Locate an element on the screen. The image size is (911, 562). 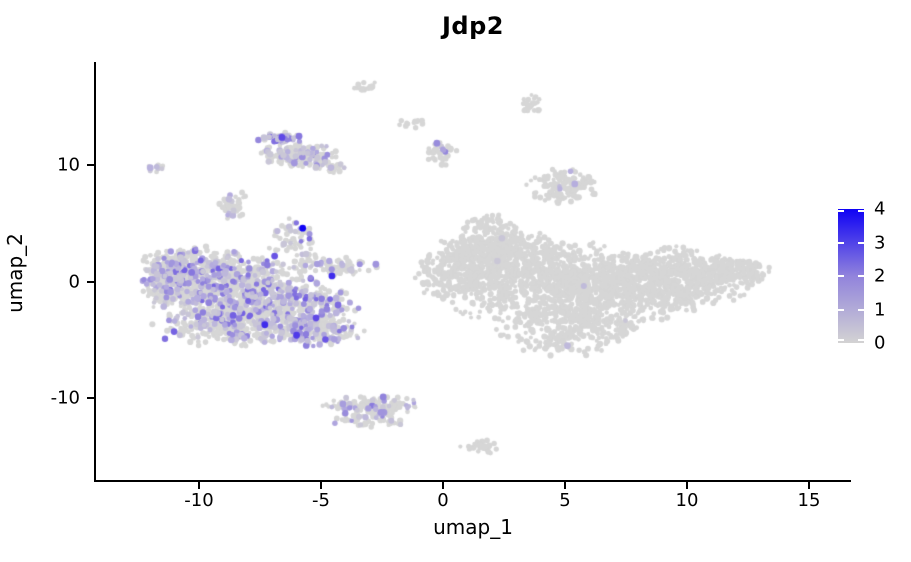
x-tick-label: -10 is located at coordinates (199, 500).